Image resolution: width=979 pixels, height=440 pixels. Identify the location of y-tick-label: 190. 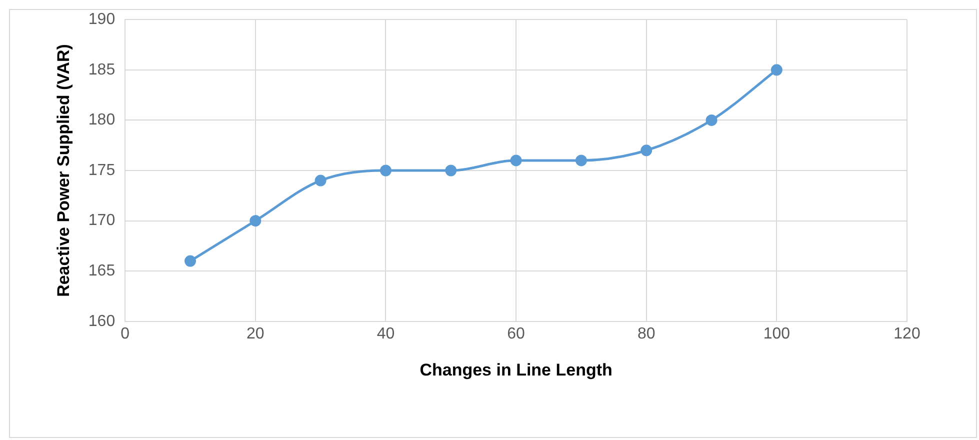
(102, 19).